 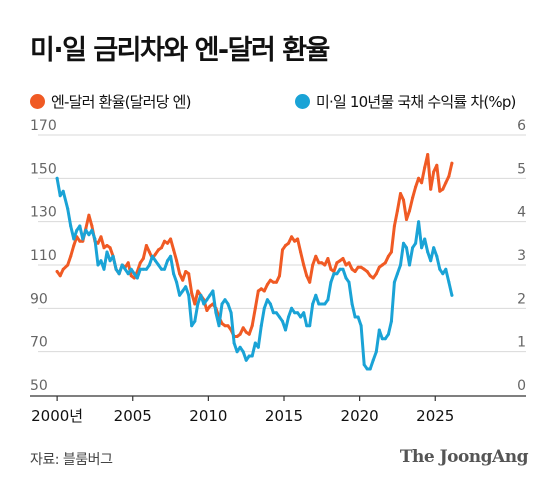 What do you see at coordinates (39, 386) in the screenshot?
I see `left-axis-tick-label: 50` at bounding box center [39, 386].